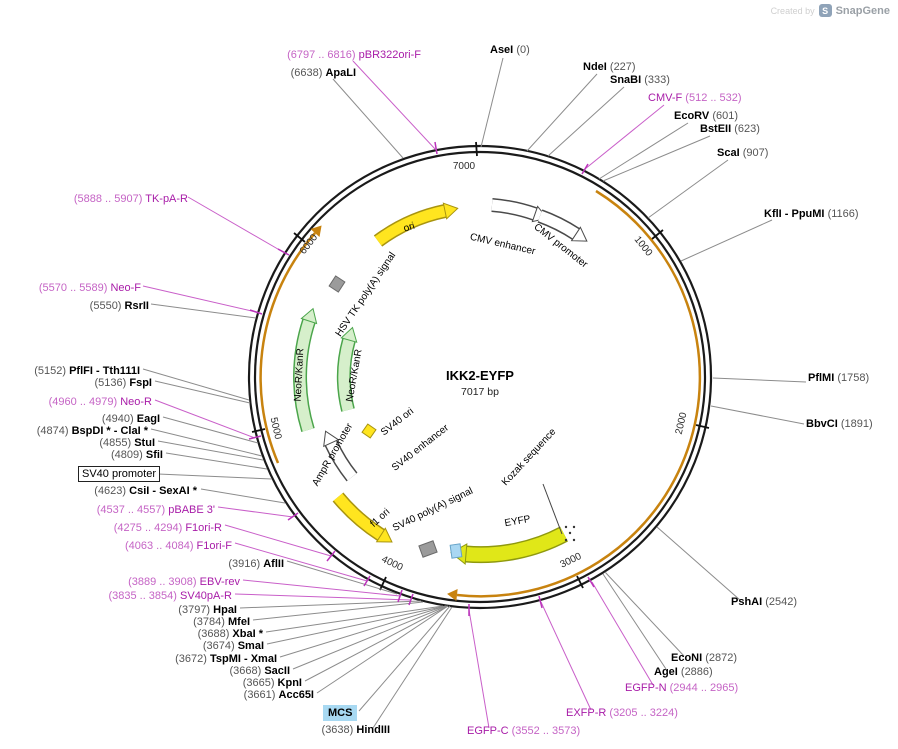 This screenshot has height=749, width=898. Describe the element at coordinates (123, 383) in the screenshot. I see `site-label-fspi: (5136) FspI` at that location.